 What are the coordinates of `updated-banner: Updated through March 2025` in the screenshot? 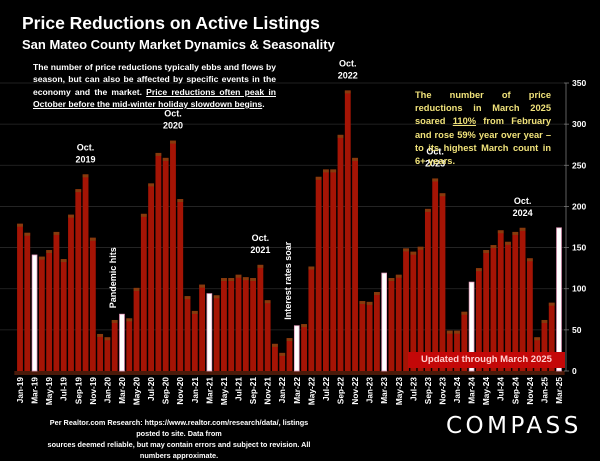 It's located at (486, 360).